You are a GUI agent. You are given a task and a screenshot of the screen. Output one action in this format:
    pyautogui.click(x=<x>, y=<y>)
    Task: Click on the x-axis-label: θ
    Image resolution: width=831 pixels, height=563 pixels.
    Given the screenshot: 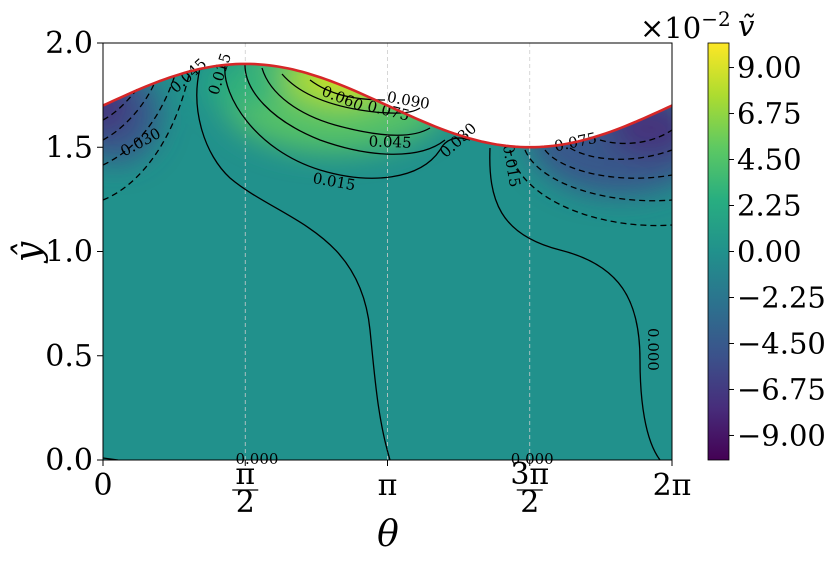 What is the action you would take?
    pyautogui.click(x=388, y=534)
    